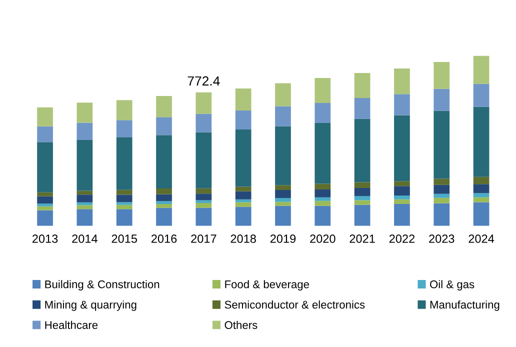 This screenshot has width=516, height=347. What do you see at coordinates (71, 324) in the screenshot?
I see `legend-label: Healthcare` at bounding box center [71, 324].